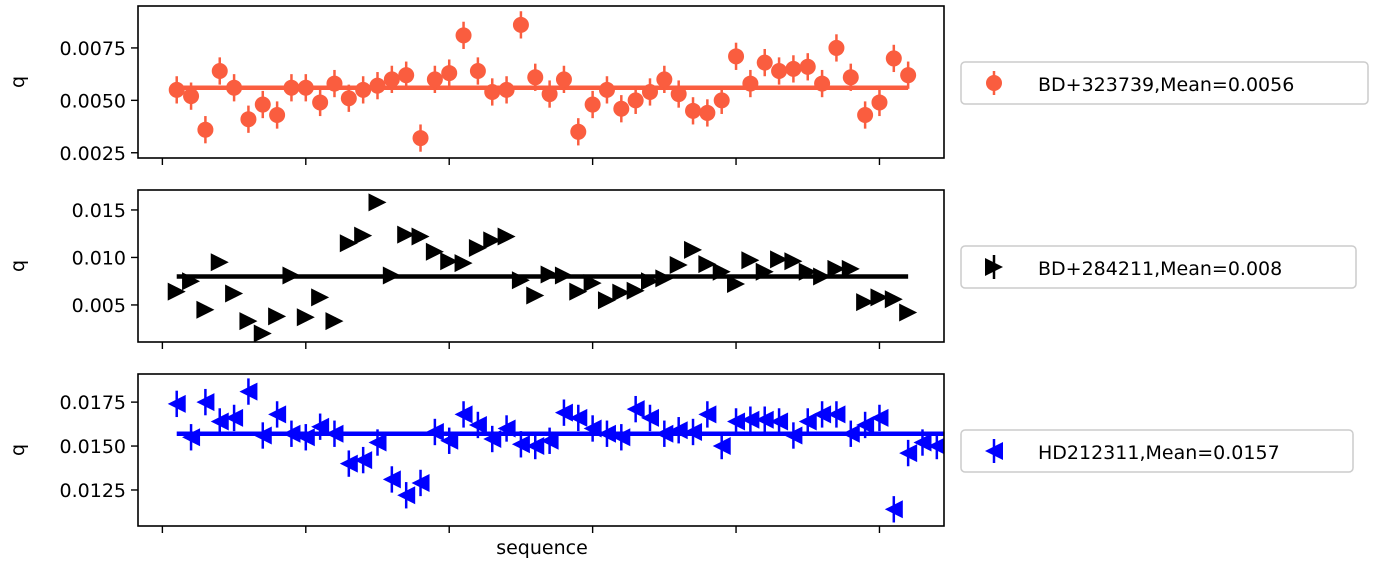 The height and width of the screenshot is (563, 1390). Describe the element at coordinates (93, 101) in the screenshot. I see `y-tick-label: 0.0050` at that location.